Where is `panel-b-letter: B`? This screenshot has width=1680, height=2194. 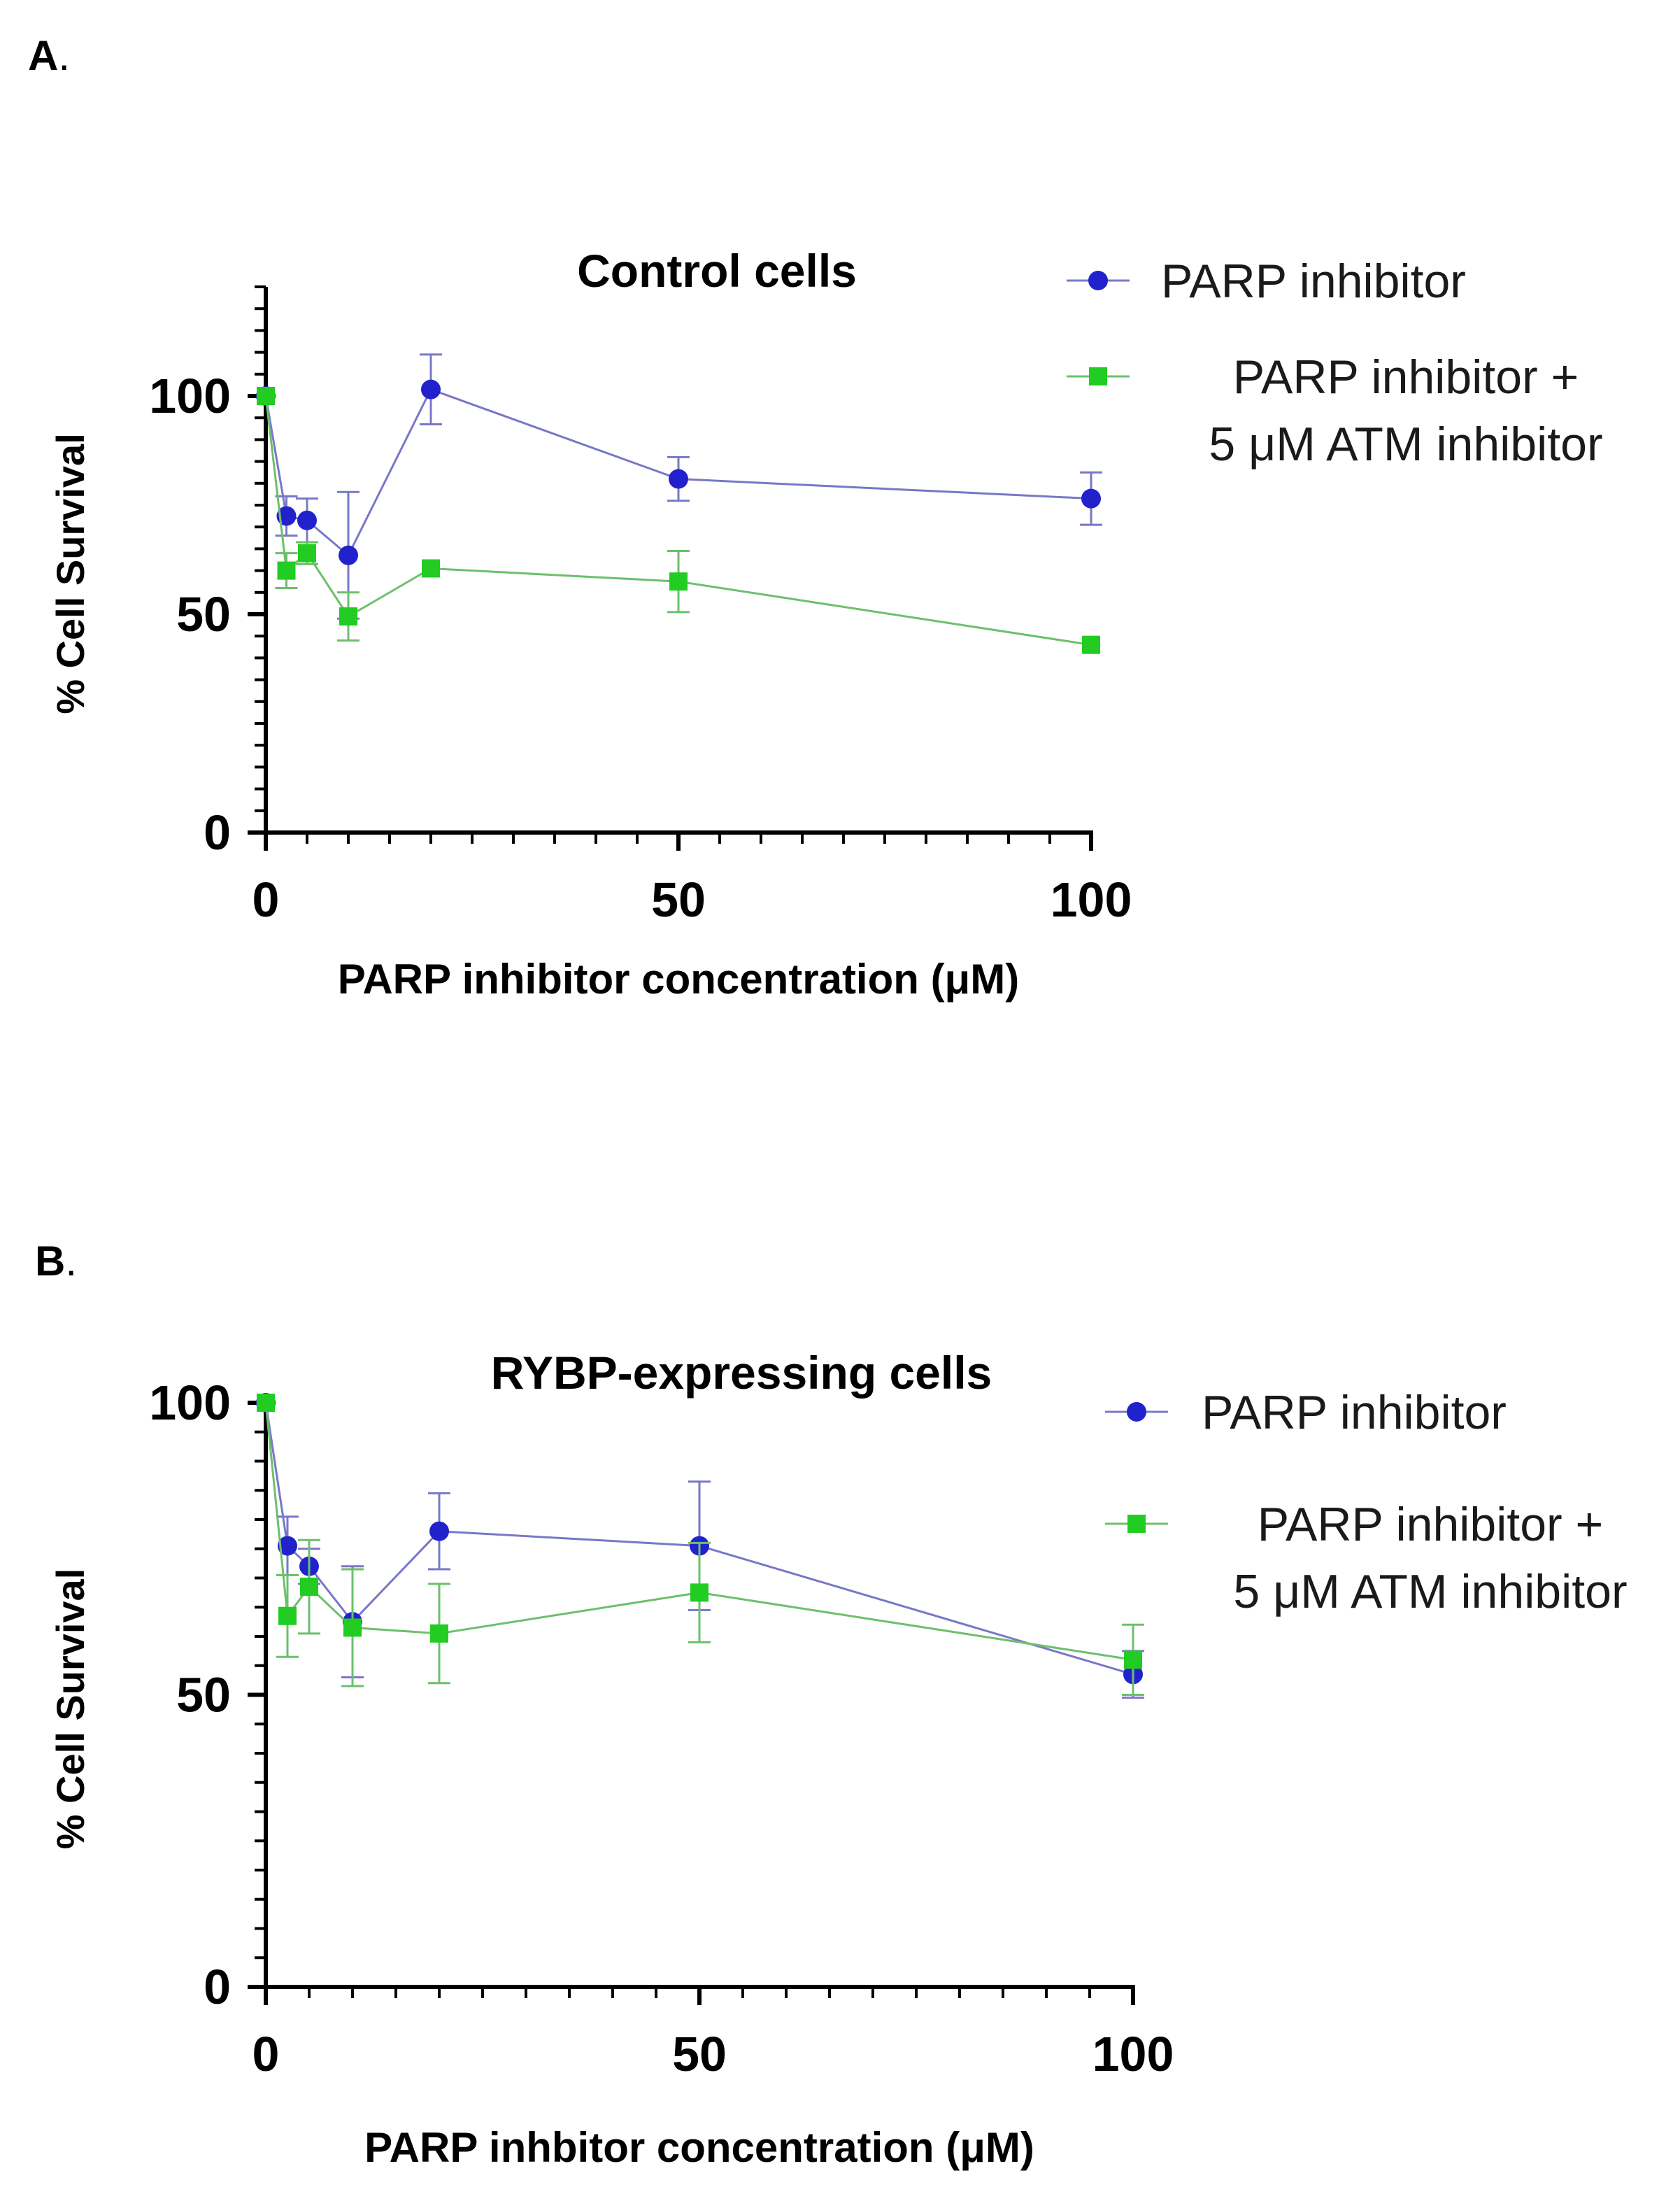 panel-b-letter: B is located at coordinates (50, 1261).